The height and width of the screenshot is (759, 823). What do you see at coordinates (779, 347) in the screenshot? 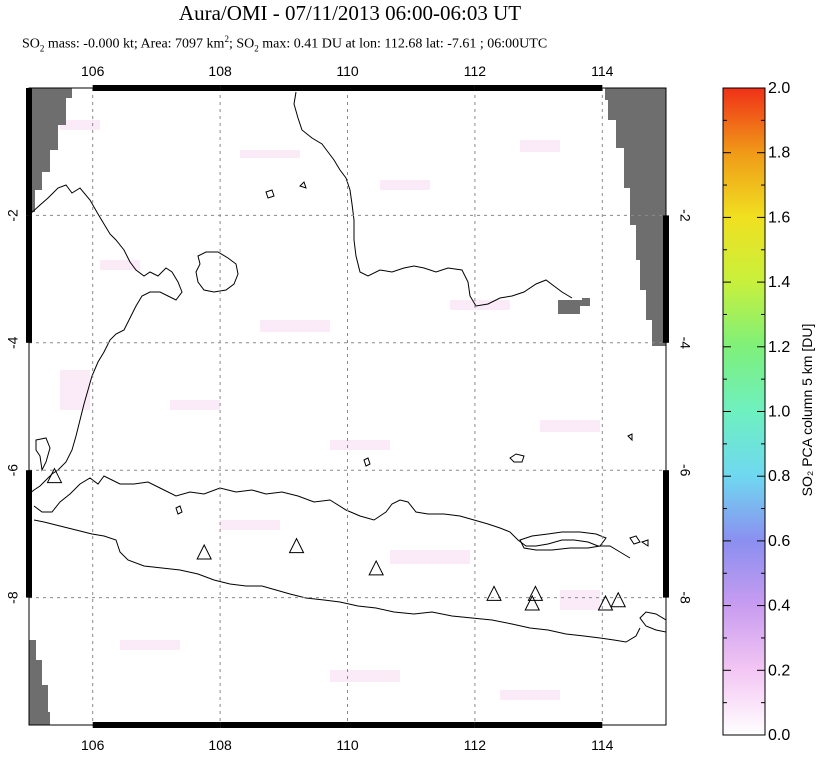
I see `colorbar-tick-label: 1.2` at bounding box center [779, 347].